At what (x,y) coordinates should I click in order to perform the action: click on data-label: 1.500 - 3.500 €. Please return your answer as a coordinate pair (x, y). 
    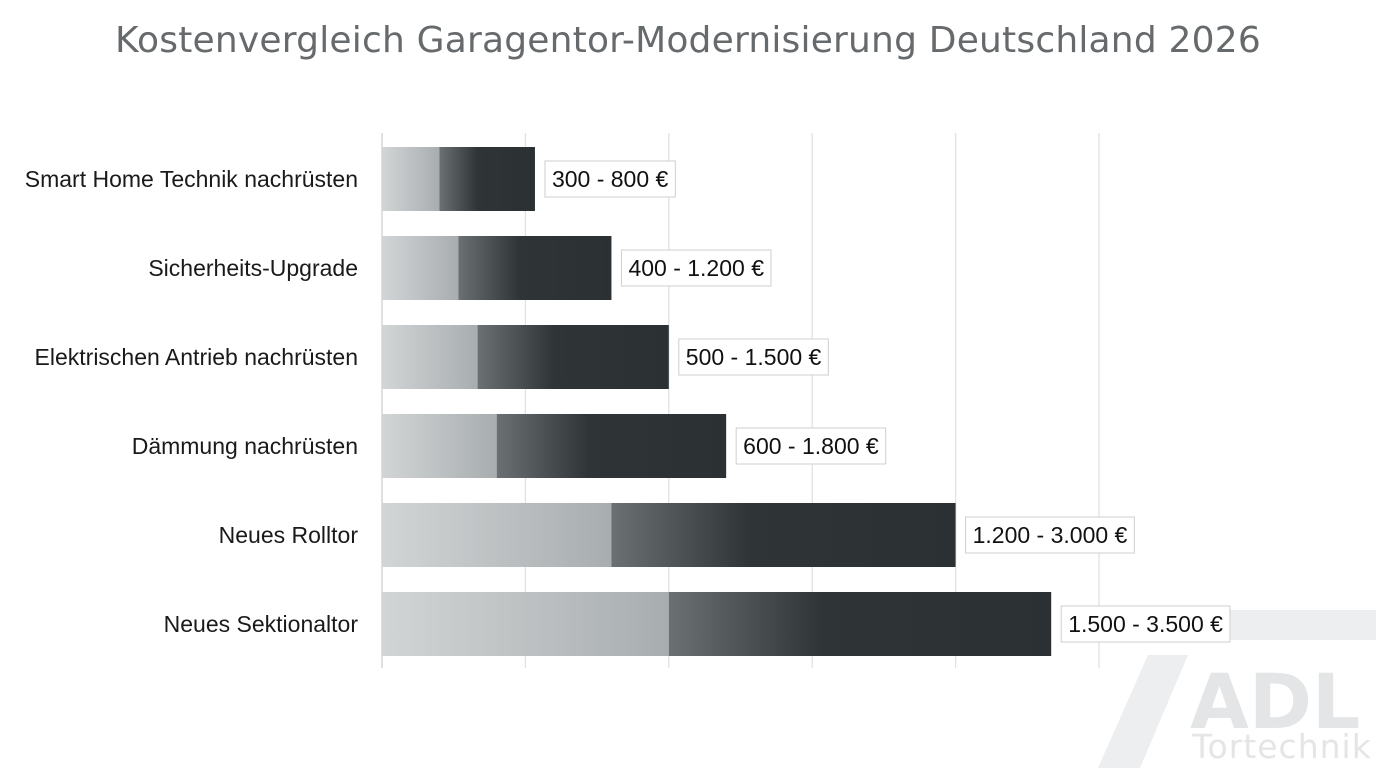
    Looking at the image, I should click on (1145, 624).